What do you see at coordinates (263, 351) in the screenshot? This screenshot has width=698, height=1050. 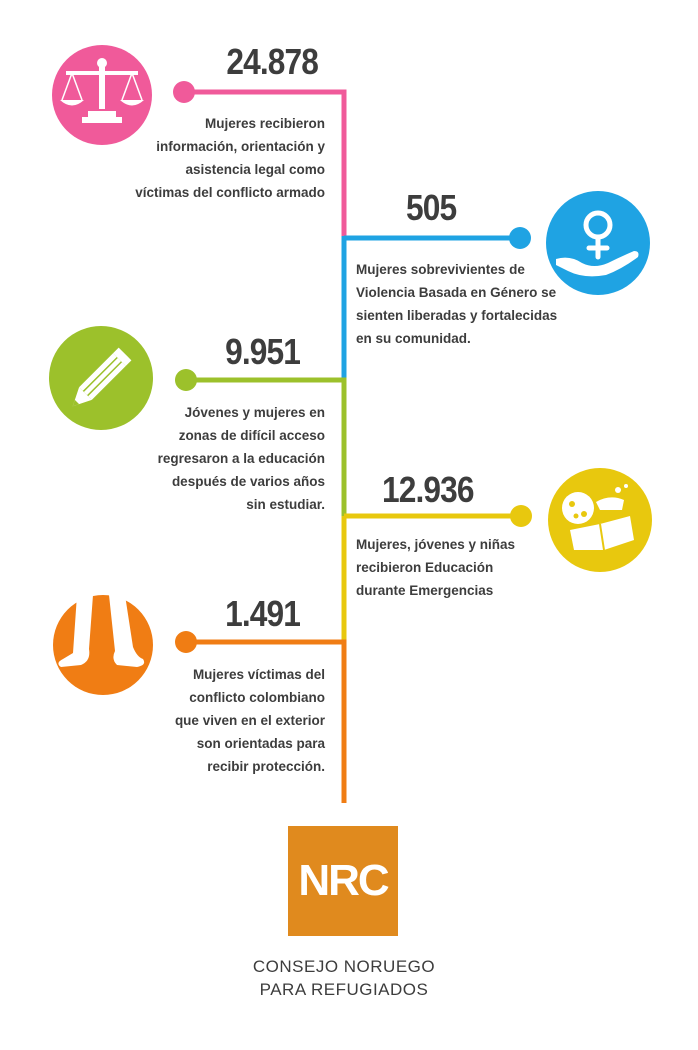 I see `stat-value-education-return: 9.951` at bounding box center [263, 351].